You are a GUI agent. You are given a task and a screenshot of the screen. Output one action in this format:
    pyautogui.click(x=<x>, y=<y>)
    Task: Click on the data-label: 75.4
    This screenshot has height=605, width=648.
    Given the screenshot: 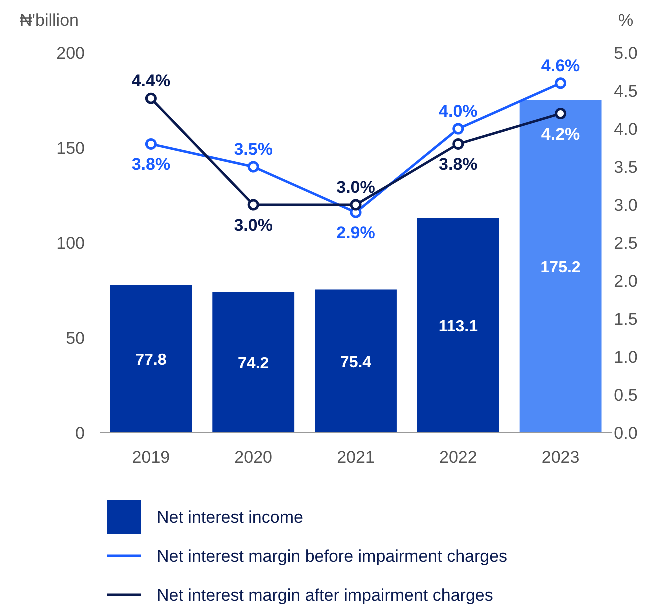 What is the action you would take?
    pyautogui.click(x=356, y=363)
    